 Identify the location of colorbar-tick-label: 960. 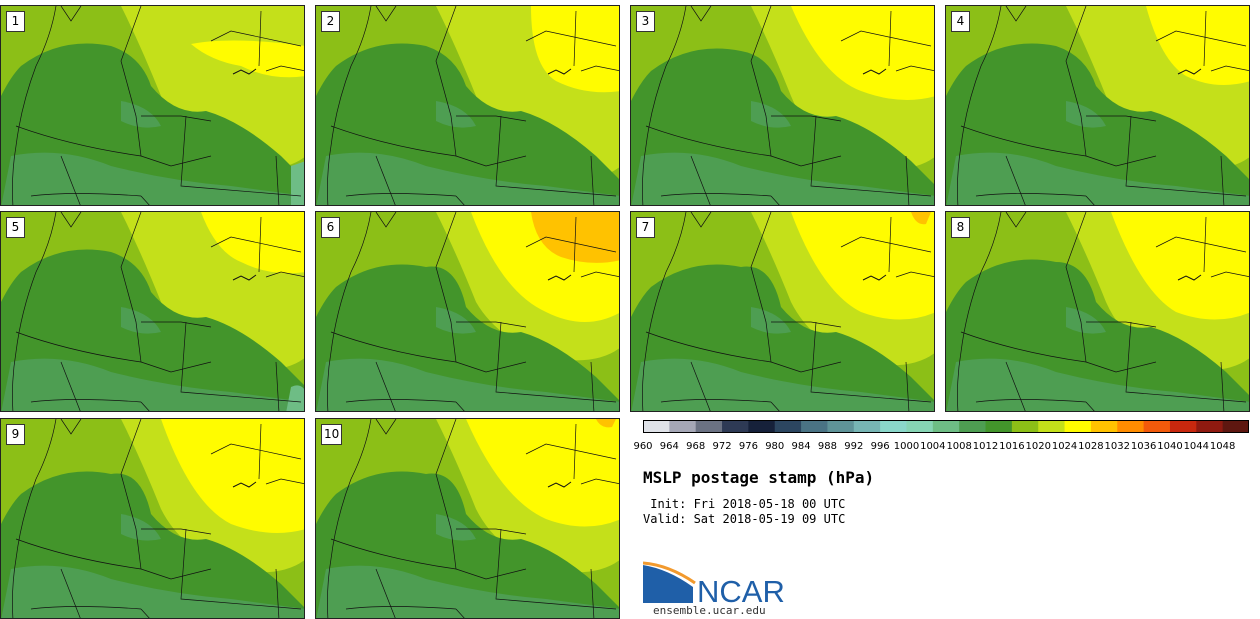
(643, 446).